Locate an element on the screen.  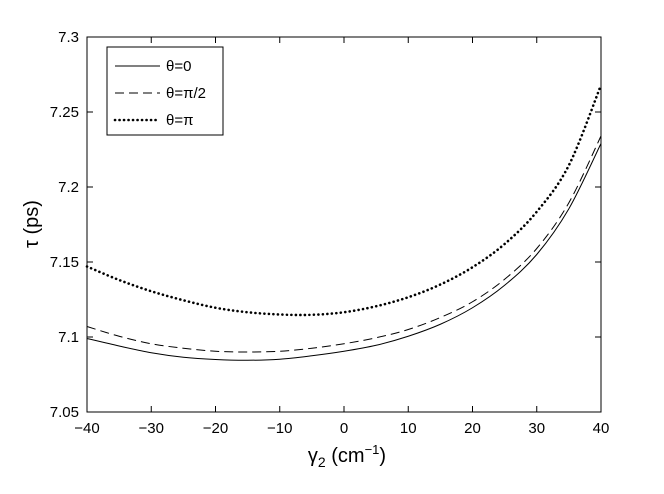
legend-label-theta-pi: θ=π is located at coordinates (179, 120).